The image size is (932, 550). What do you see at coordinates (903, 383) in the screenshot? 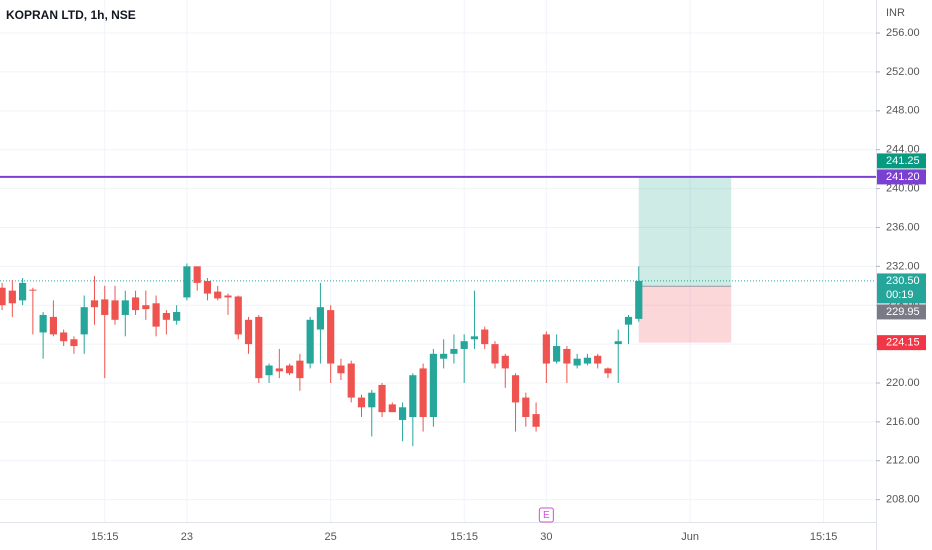
I see `y-tick-label: 220.00` at bounding box center [903, 383].